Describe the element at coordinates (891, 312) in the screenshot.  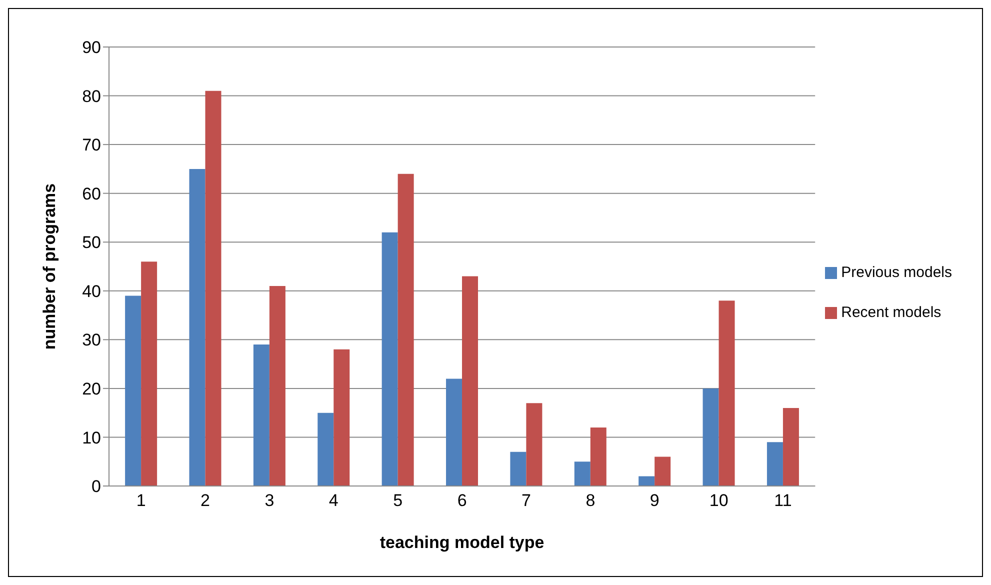
I see `legend-label: Recent models` at that location.